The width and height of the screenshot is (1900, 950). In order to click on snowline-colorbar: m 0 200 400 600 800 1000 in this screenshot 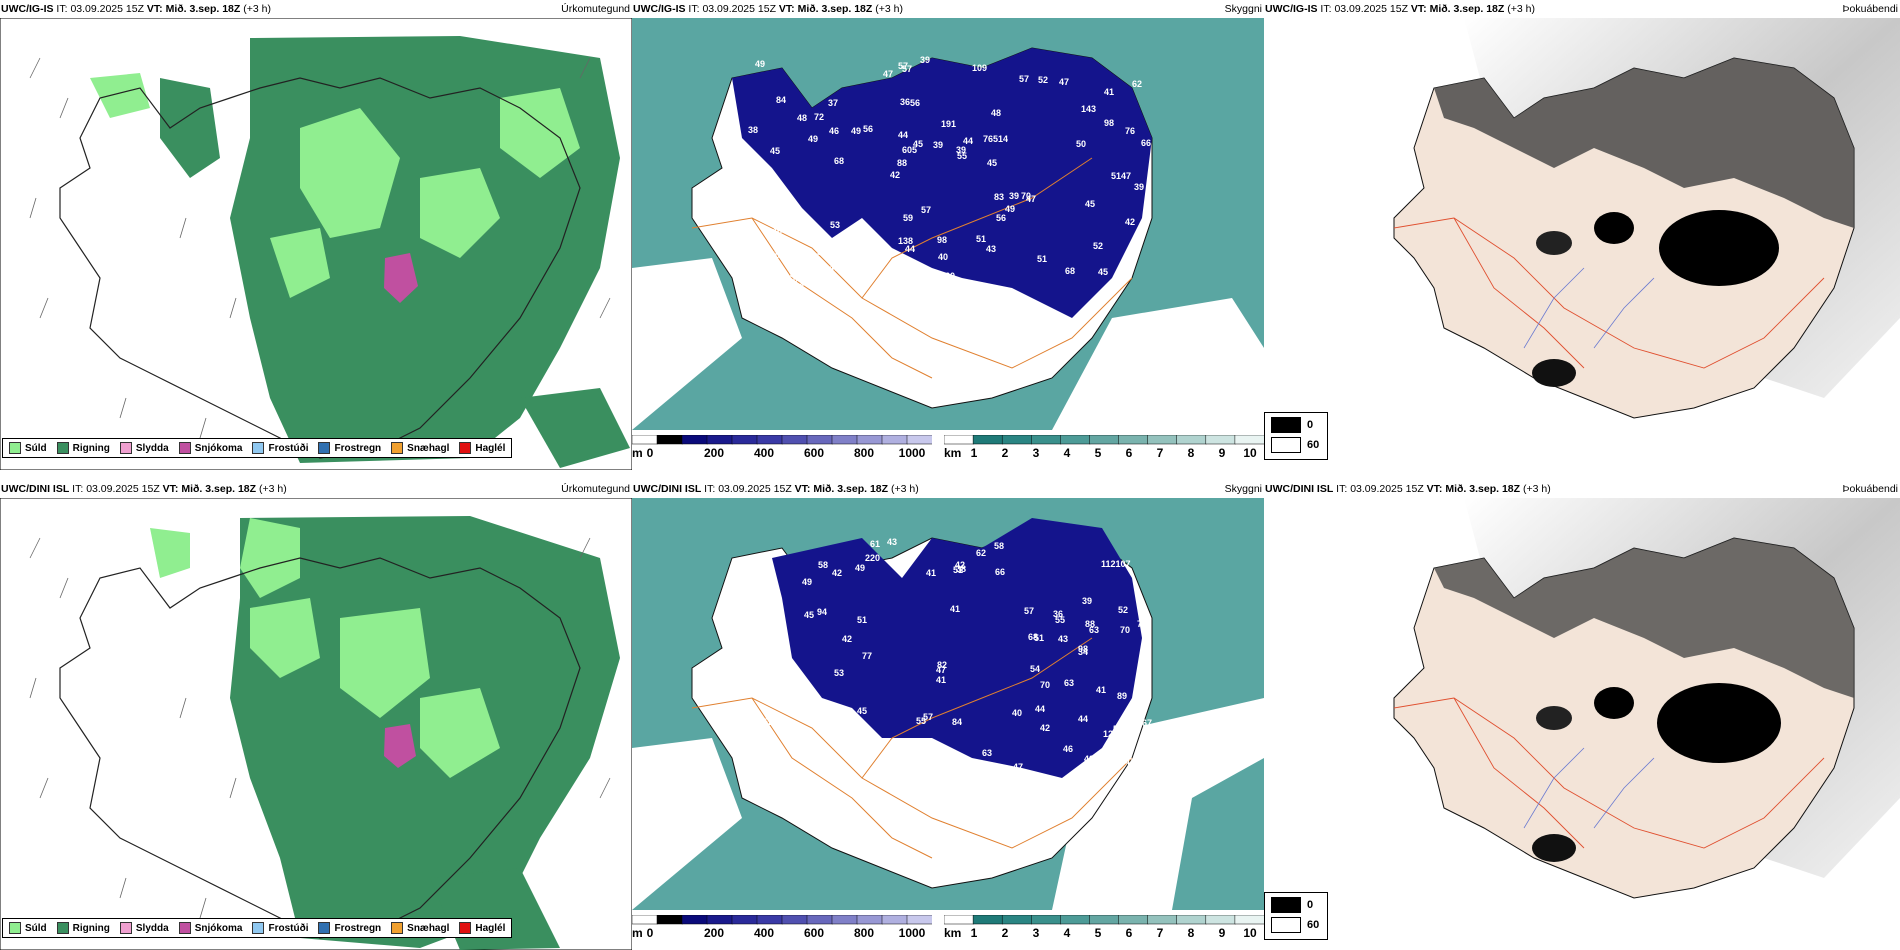, I will do `click(782, 929)`.